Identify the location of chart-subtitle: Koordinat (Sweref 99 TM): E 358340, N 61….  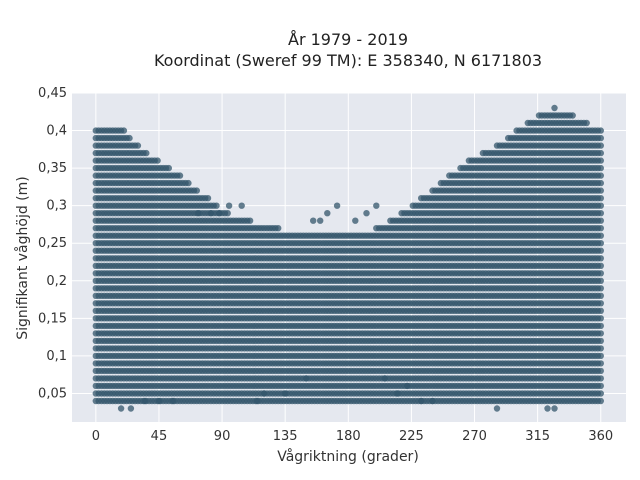
(348, 60).